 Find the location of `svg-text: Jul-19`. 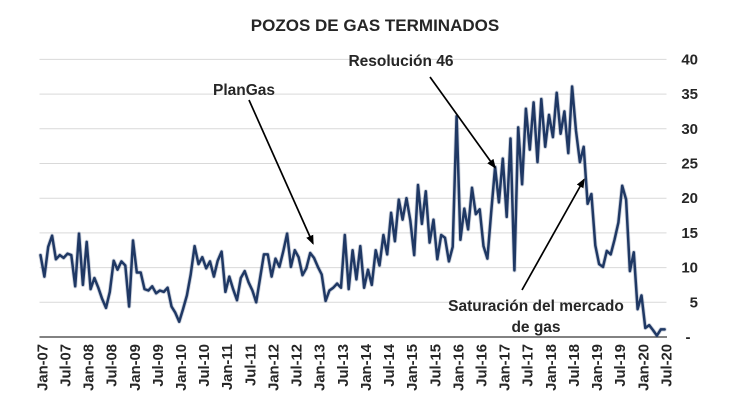

svg-text: Jul-19 is located at coordinates (621, 365).